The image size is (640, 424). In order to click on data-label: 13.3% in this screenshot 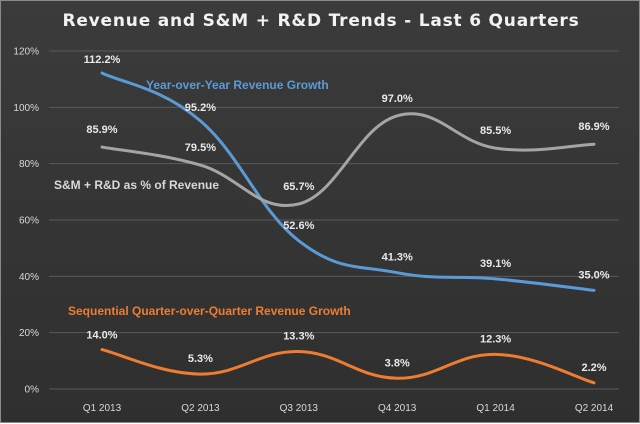, I will do `click(298, 337)`.